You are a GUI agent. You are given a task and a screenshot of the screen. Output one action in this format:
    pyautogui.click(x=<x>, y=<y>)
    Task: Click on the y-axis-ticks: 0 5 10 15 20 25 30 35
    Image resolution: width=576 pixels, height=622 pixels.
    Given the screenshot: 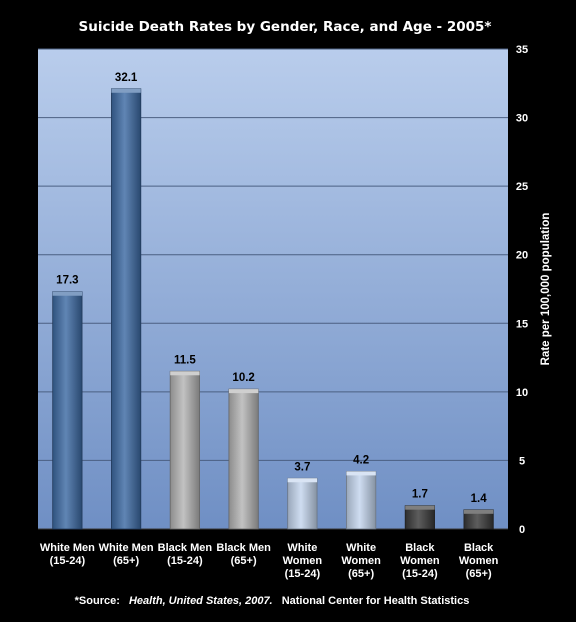 What is the action you would take?
    pyautogui.click(x=522, y=290)
    